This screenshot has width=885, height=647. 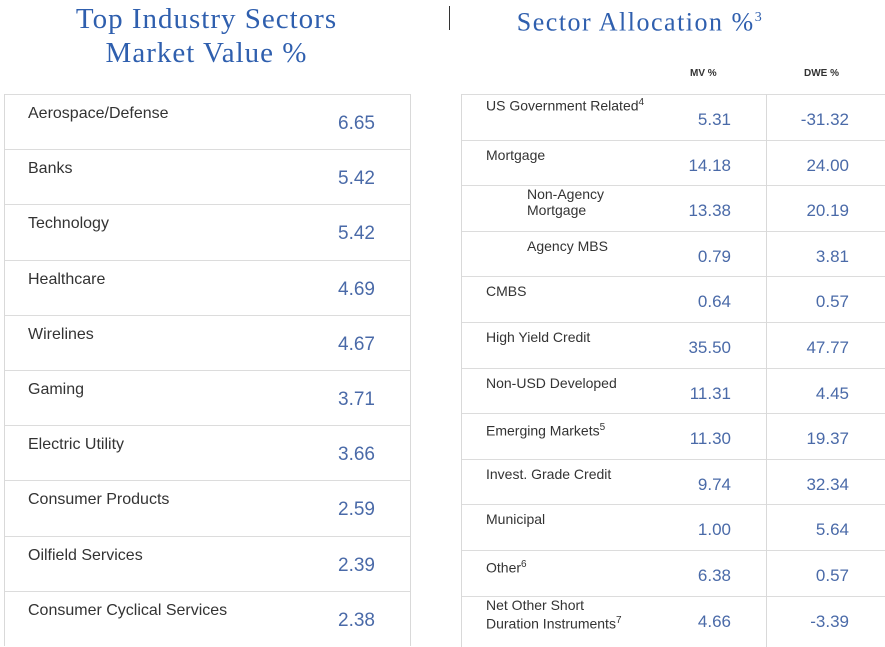 I want to click on top-industry-sectors-title: Top Industry Sectors Market Value %, so click(x=206, y=36).